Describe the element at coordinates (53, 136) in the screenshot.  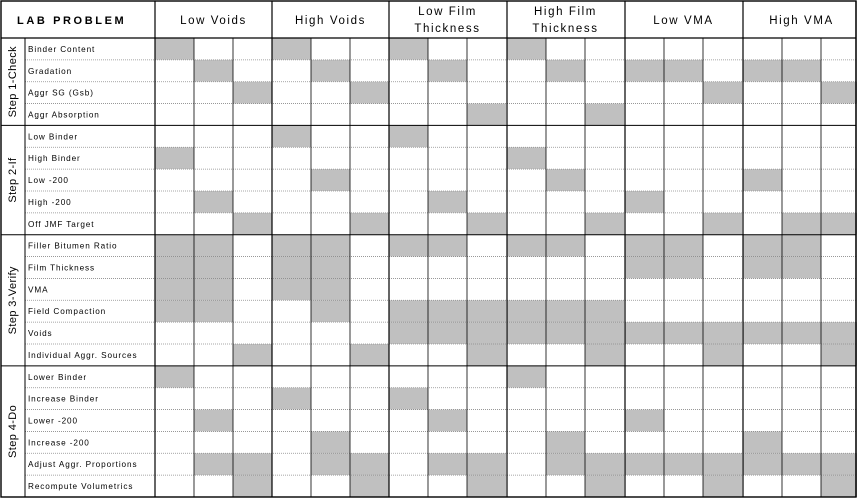
I see `row-label: Low Binder` at that location.